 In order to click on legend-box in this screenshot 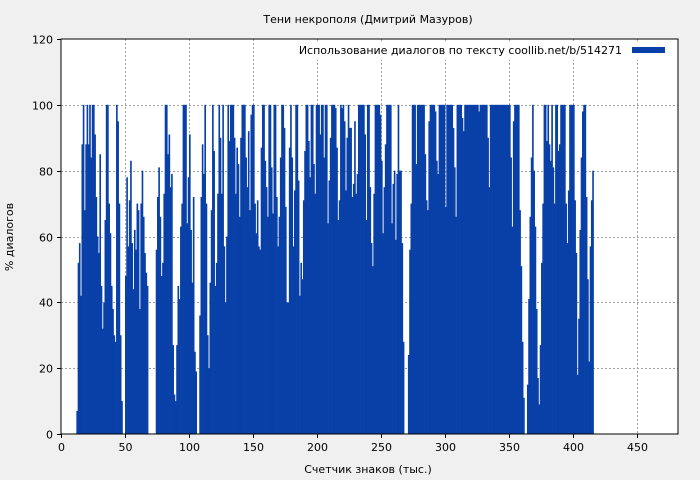, I will do `click(490, 51)`.